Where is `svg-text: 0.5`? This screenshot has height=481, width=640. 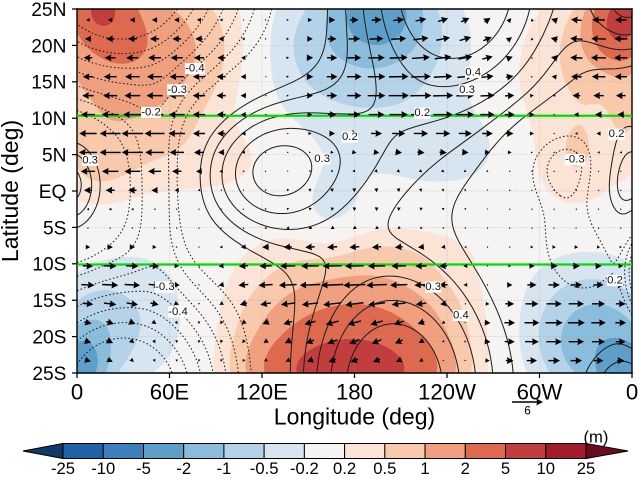 svg-text: 0.5 is located at coordinates (384, 468).